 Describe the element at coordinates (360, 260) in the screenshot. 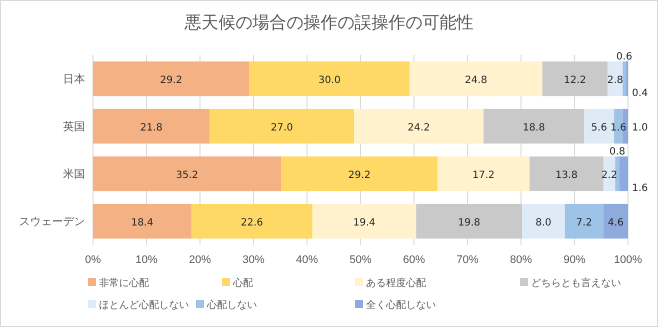

I see `x-tick-label: 50%` at that location.